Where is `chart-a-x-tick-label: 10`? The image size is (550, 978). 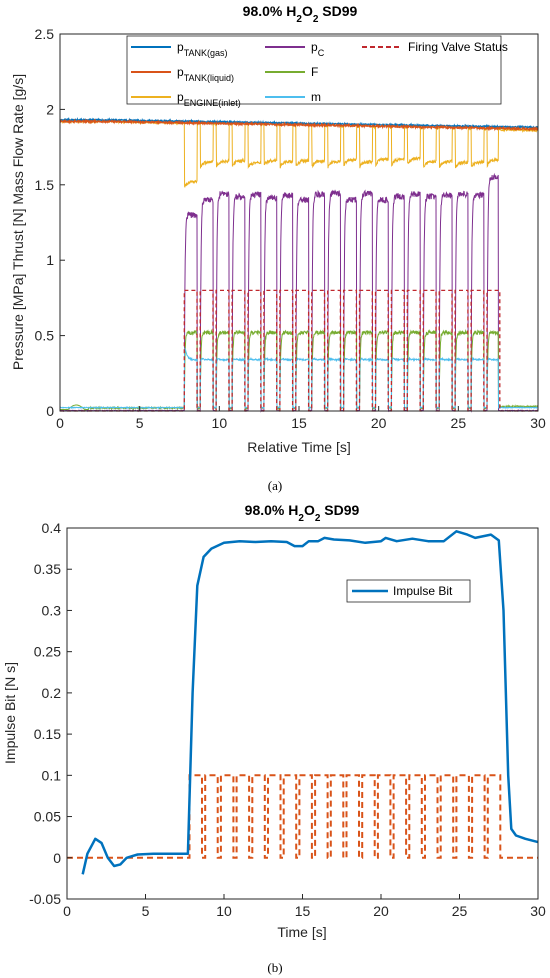 chart-a-x-tick-label: 10 is located at coordinates (220, 423).